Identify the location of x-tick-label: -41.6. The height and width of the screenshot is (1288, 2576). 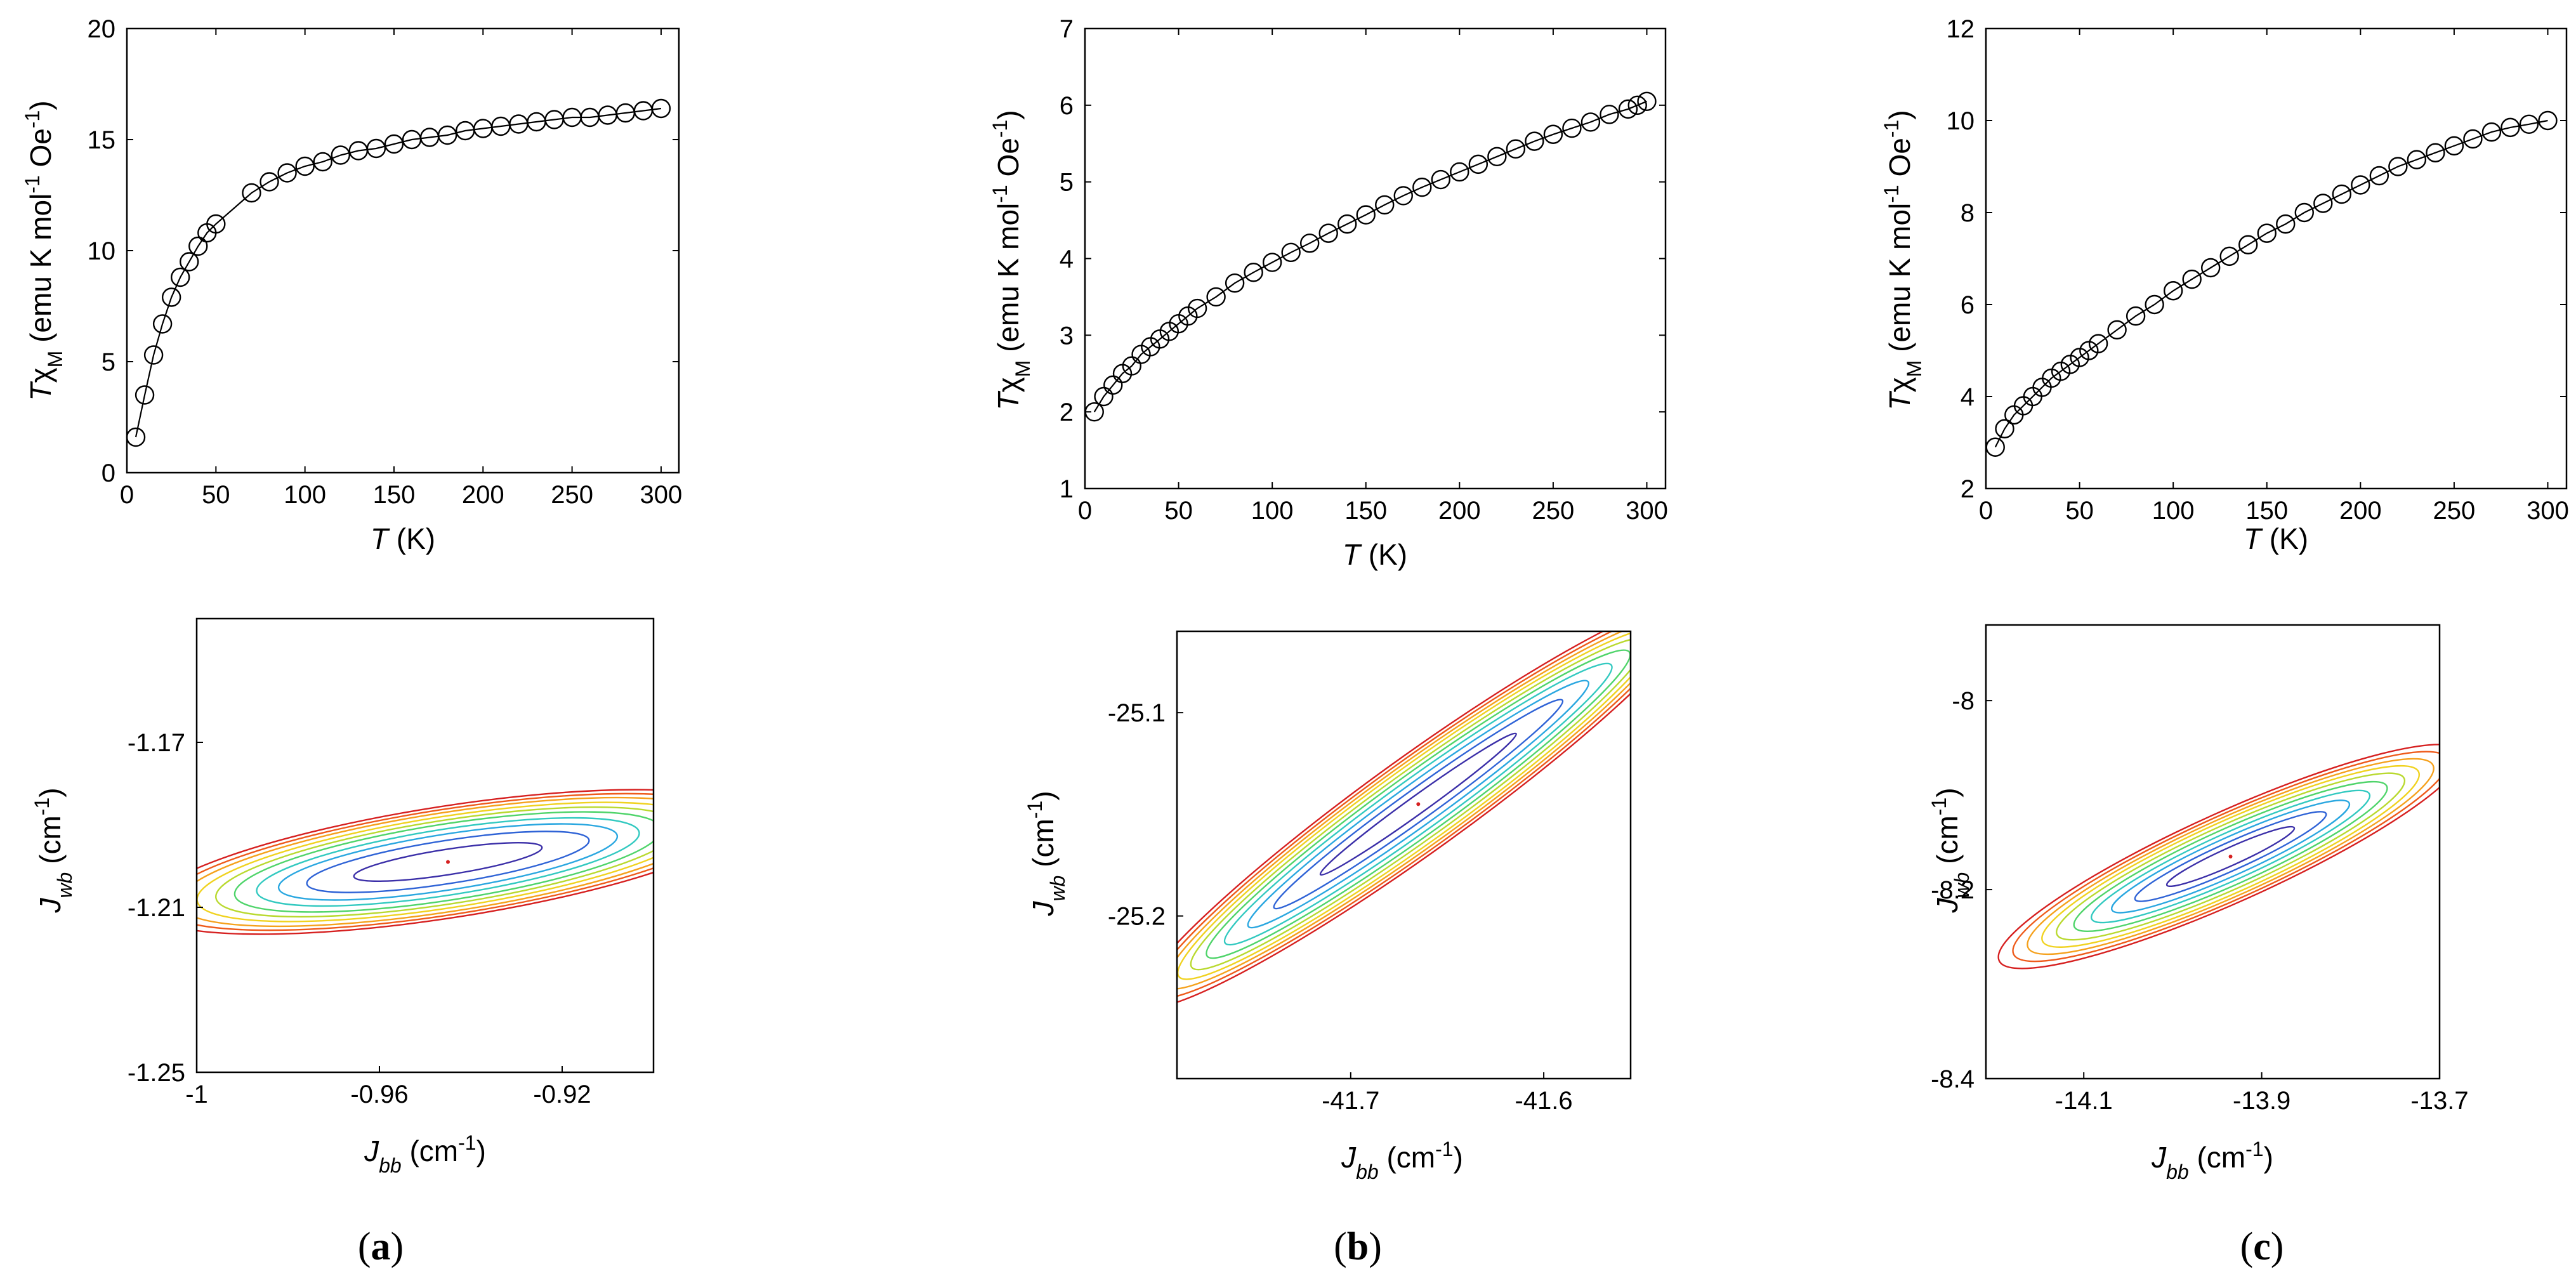
(1543, 1101).